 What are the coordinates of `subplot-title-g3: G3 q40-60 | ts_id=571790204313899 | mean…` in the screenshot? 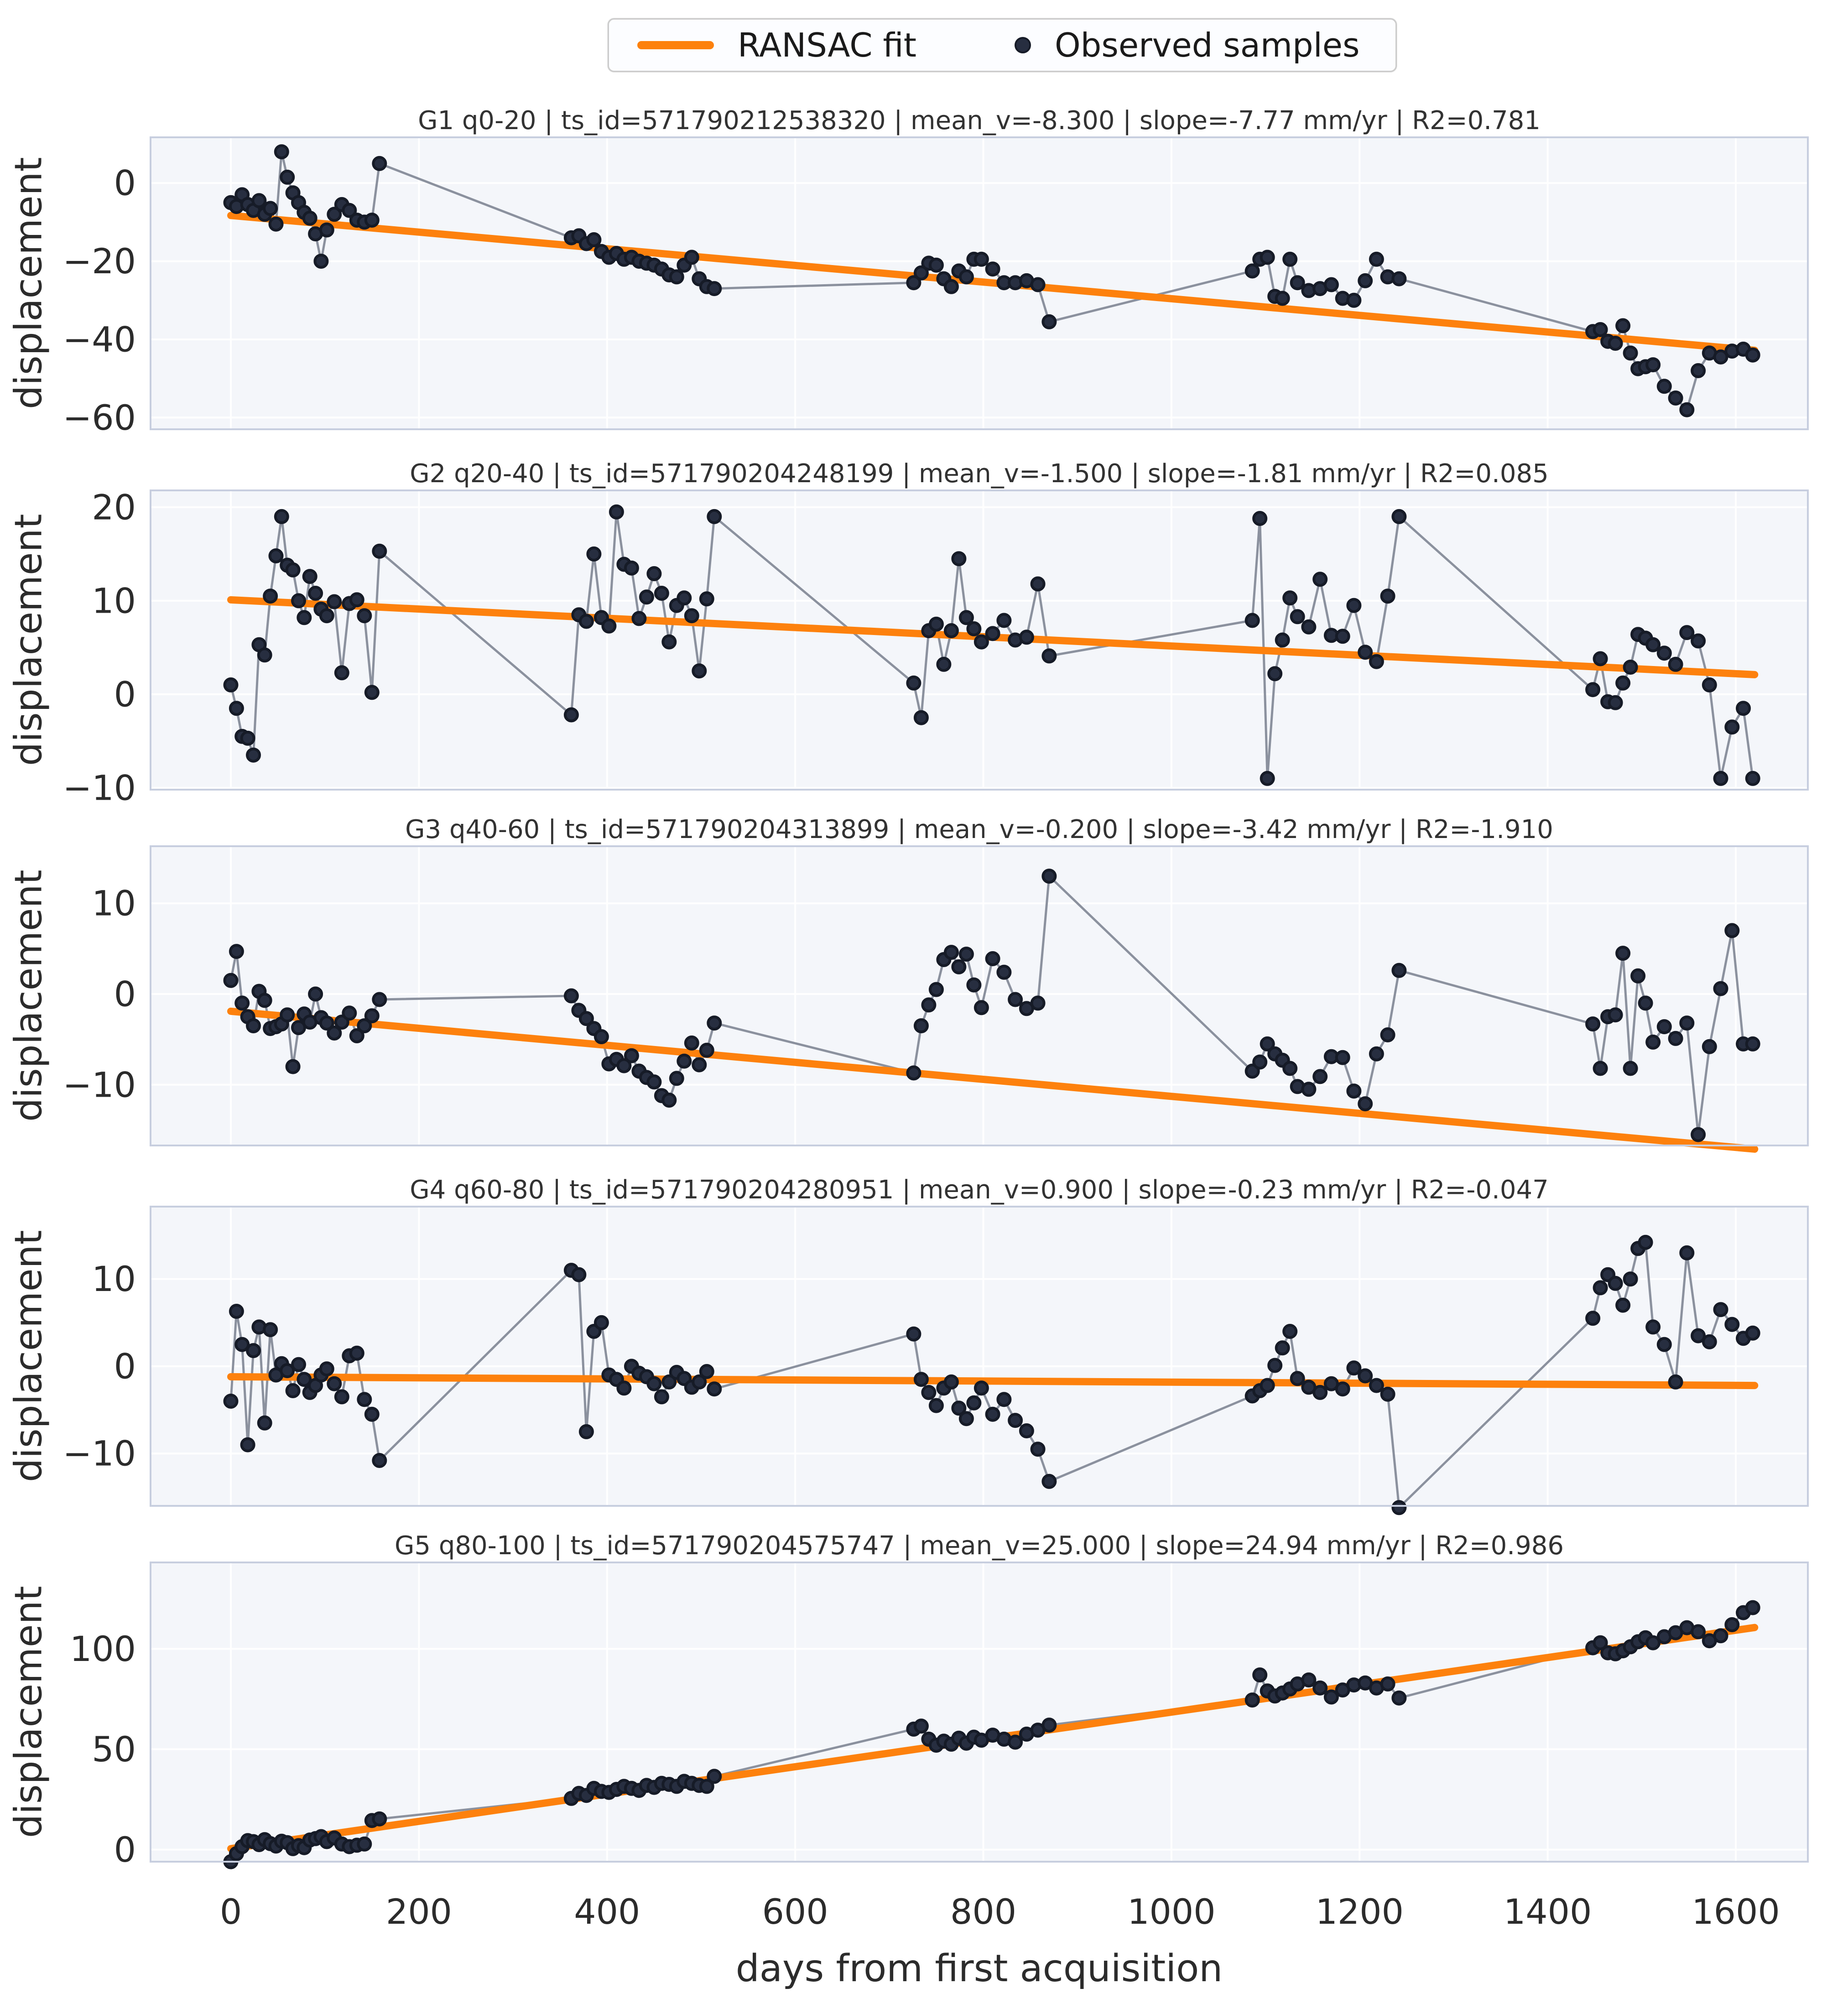 It's located at (979, 830).